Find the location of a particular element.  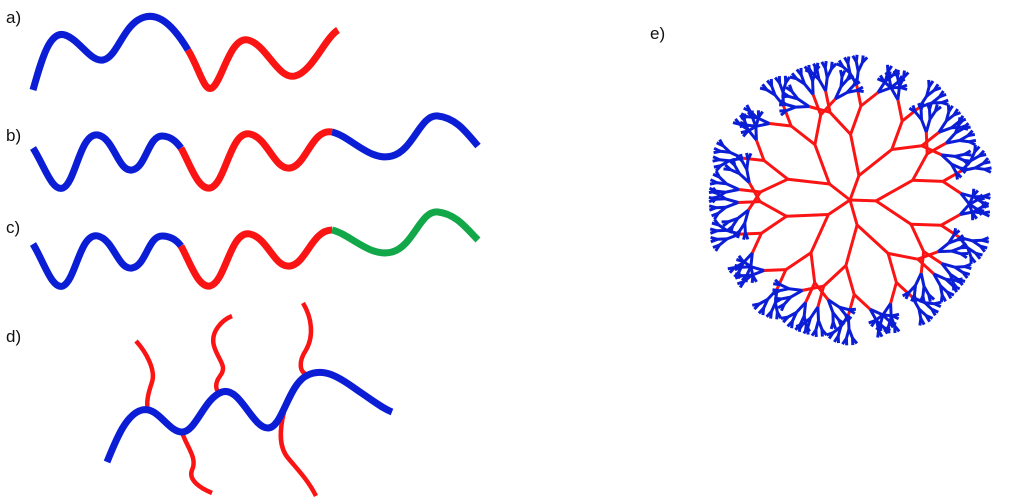

block-b-segment is located at coordinates (255, 160).